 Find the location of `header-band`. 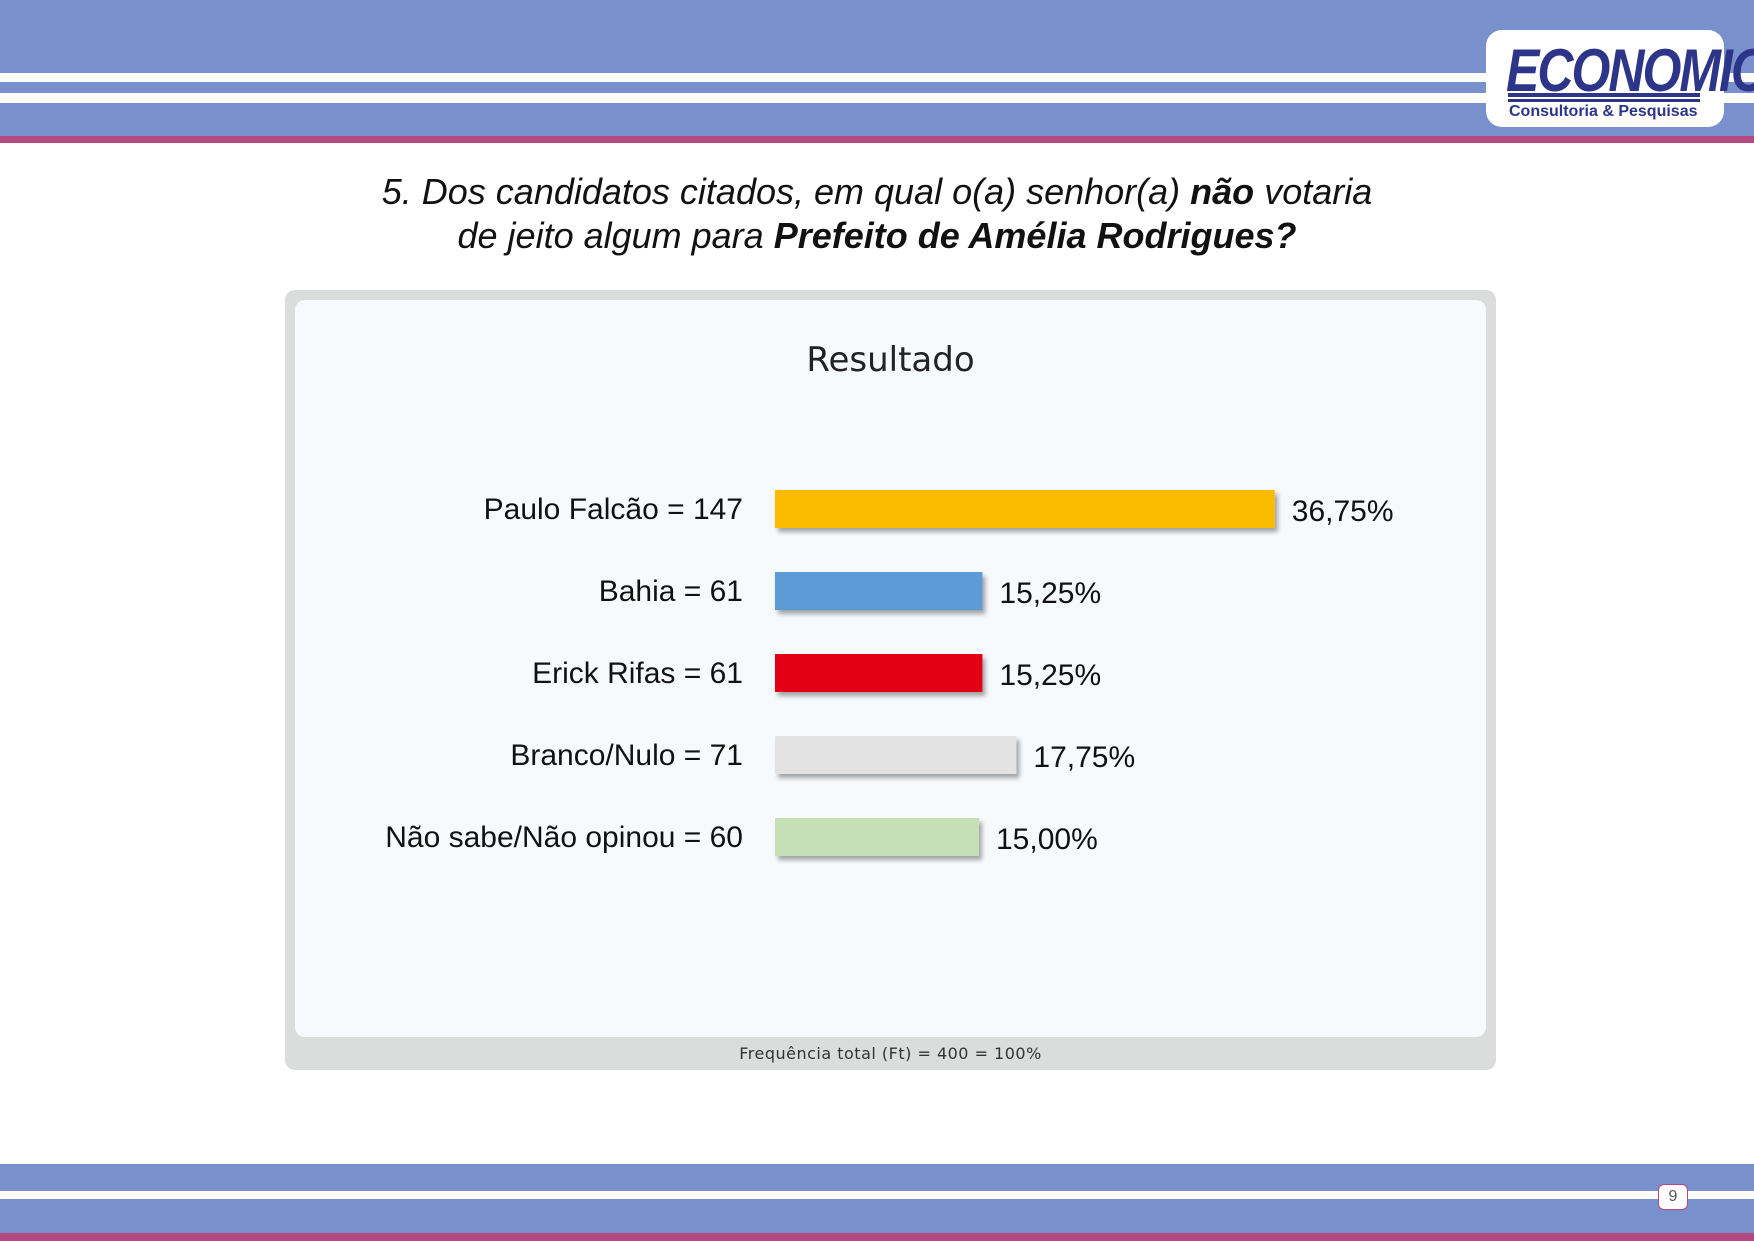

header-band is located at coordinates (877, 36).